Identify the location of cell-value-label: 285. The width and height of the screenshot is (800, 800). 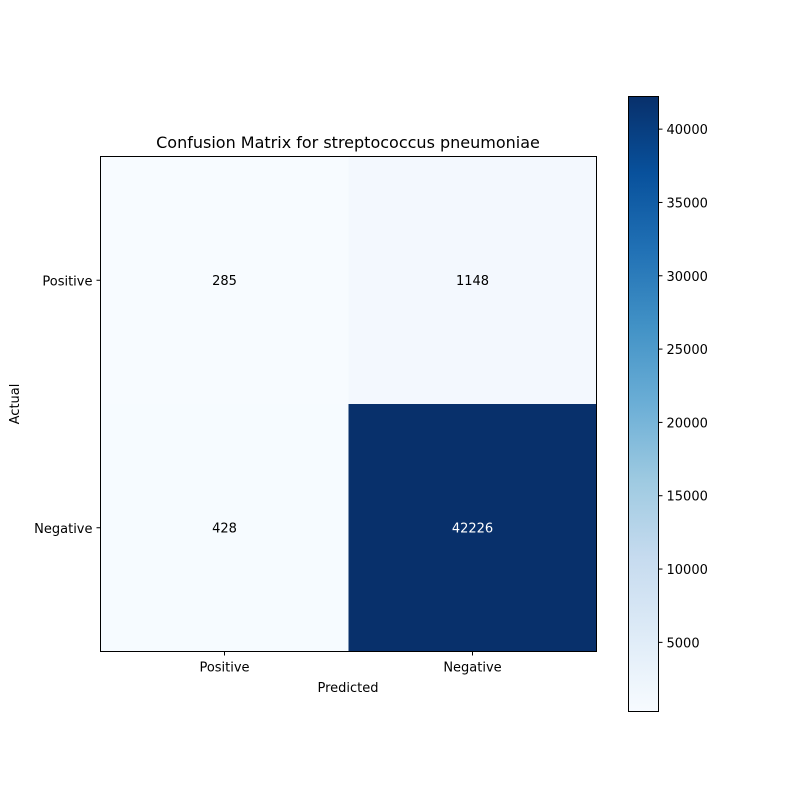
(224, 281).